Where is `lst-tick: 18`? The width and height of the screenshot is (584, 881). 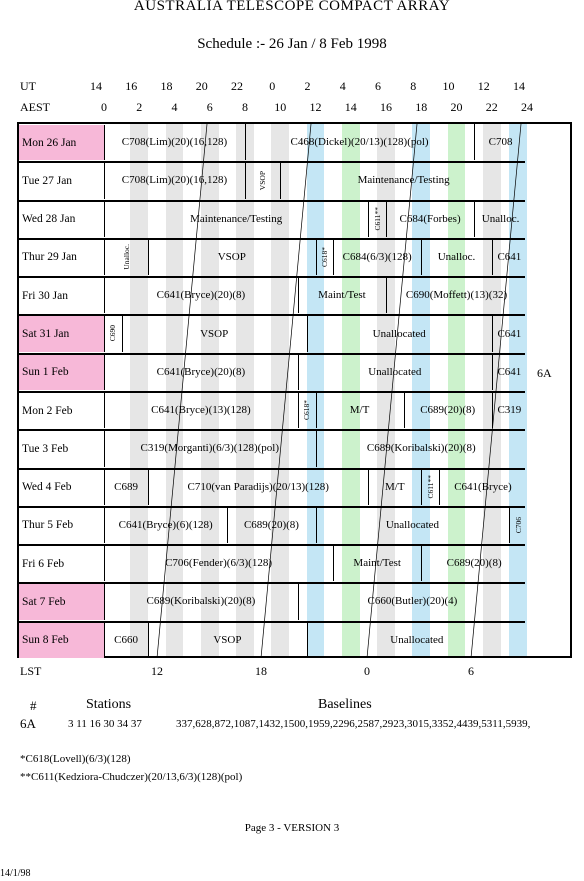 lst-tick: 18 is located at coordinates (261, 671).